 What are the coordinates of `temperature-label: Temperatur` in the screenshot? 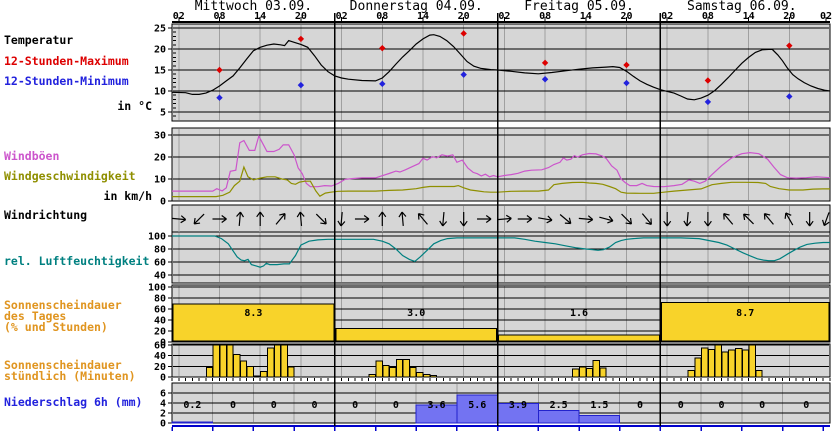 It's located at (39, 40).